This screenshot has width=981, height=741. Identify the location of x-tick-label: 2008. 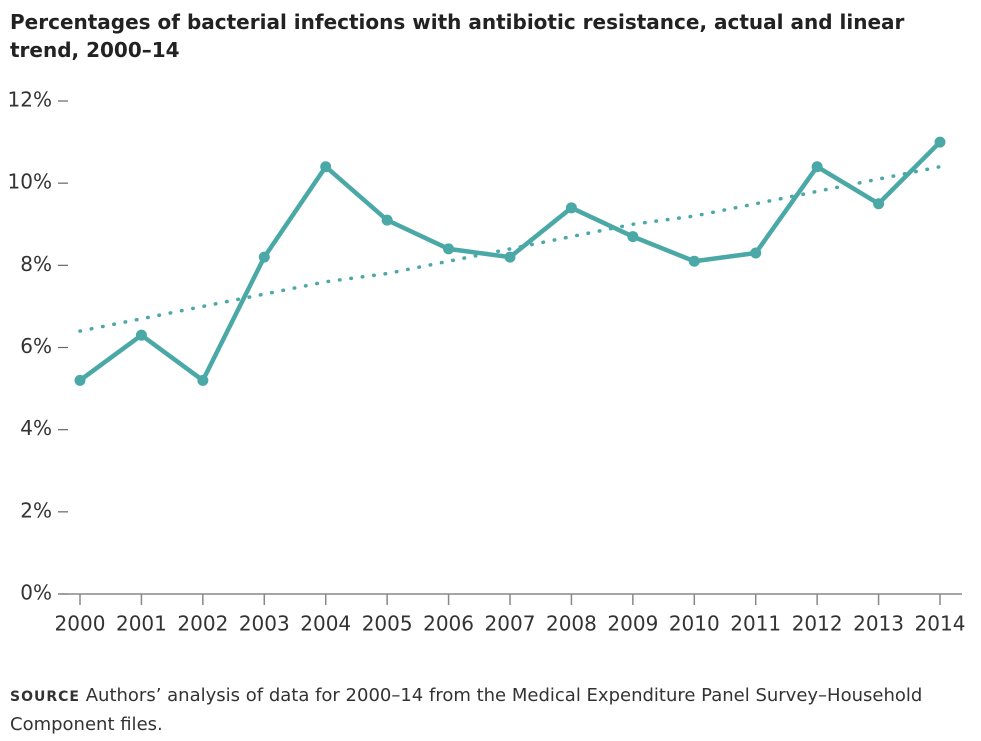
(571, 624).